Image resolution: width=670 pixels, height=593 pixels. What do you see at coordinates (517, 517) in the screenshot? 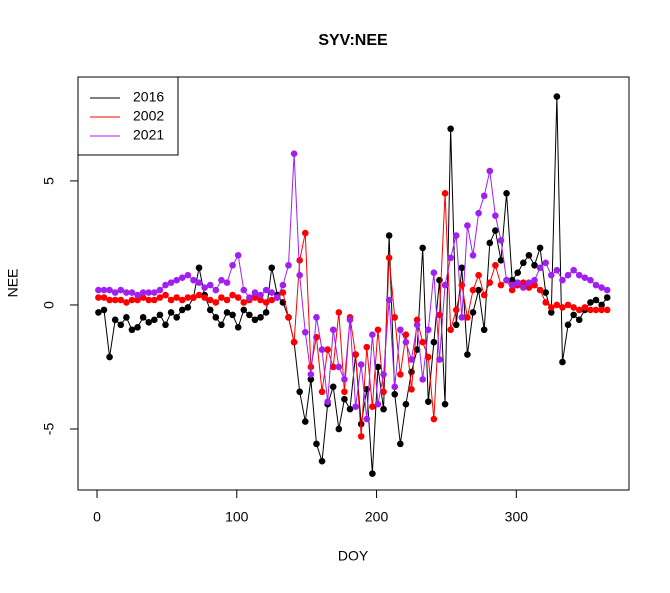
I see `x-tick-label: 300` at bounding box center [517, 517].